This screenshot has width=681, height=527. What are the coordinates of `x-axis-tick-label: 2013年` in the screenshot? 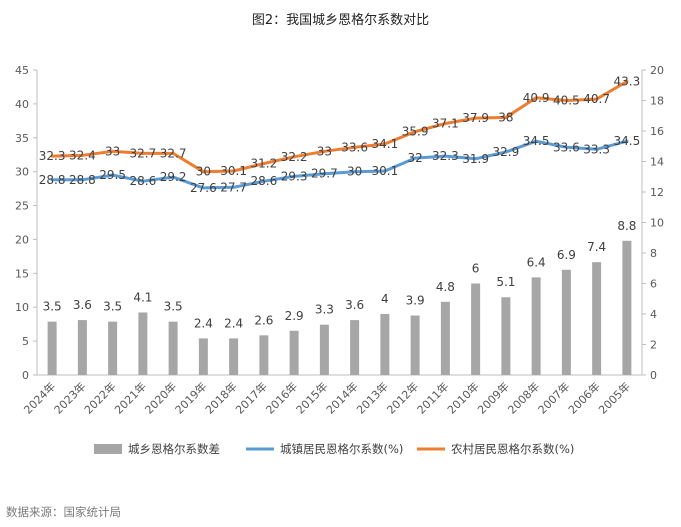 It's located at (372, 397).